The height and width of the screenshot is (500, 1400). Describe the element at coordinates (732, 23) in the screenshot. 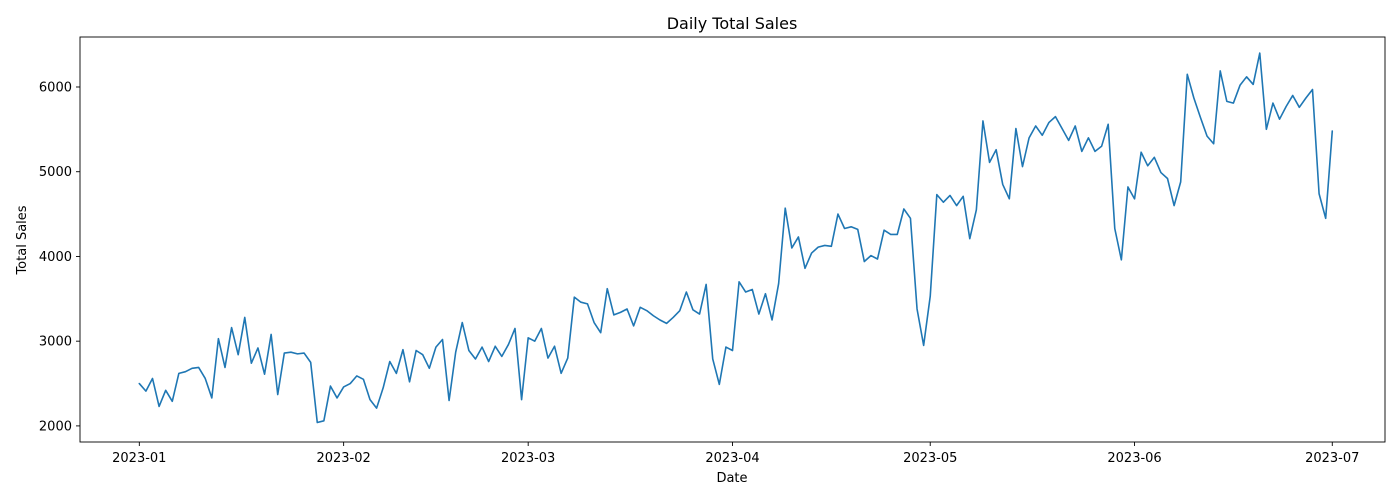

I see `chart-title: Daily Total Sales` at that location.